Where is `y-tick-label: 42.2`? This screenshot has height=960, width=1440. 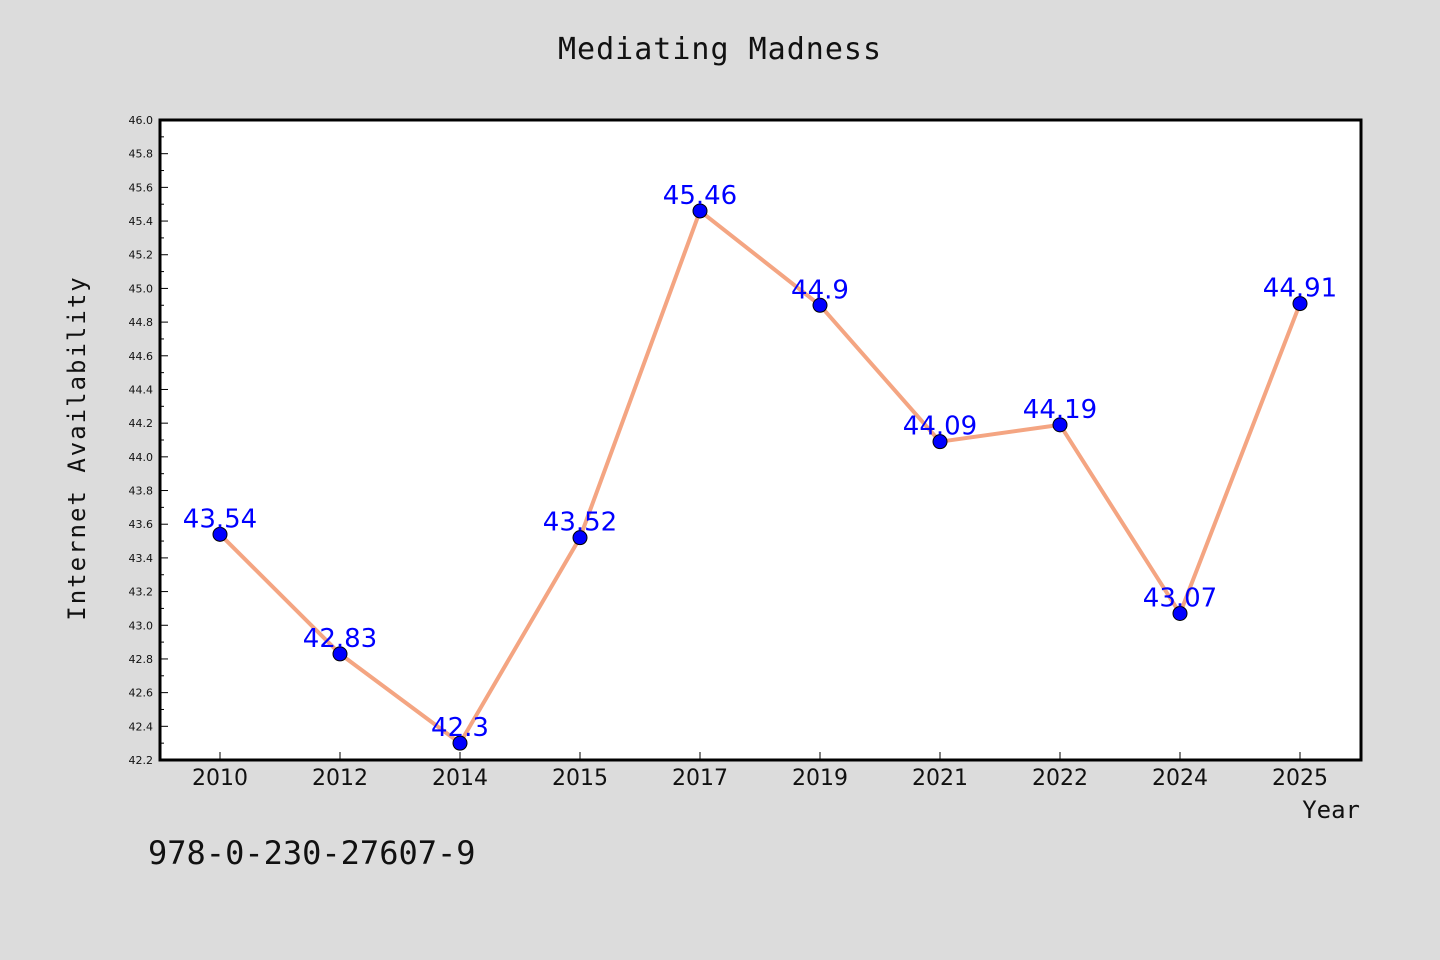
y-tick-label: 42.2 is located at coordinates (141, 760).